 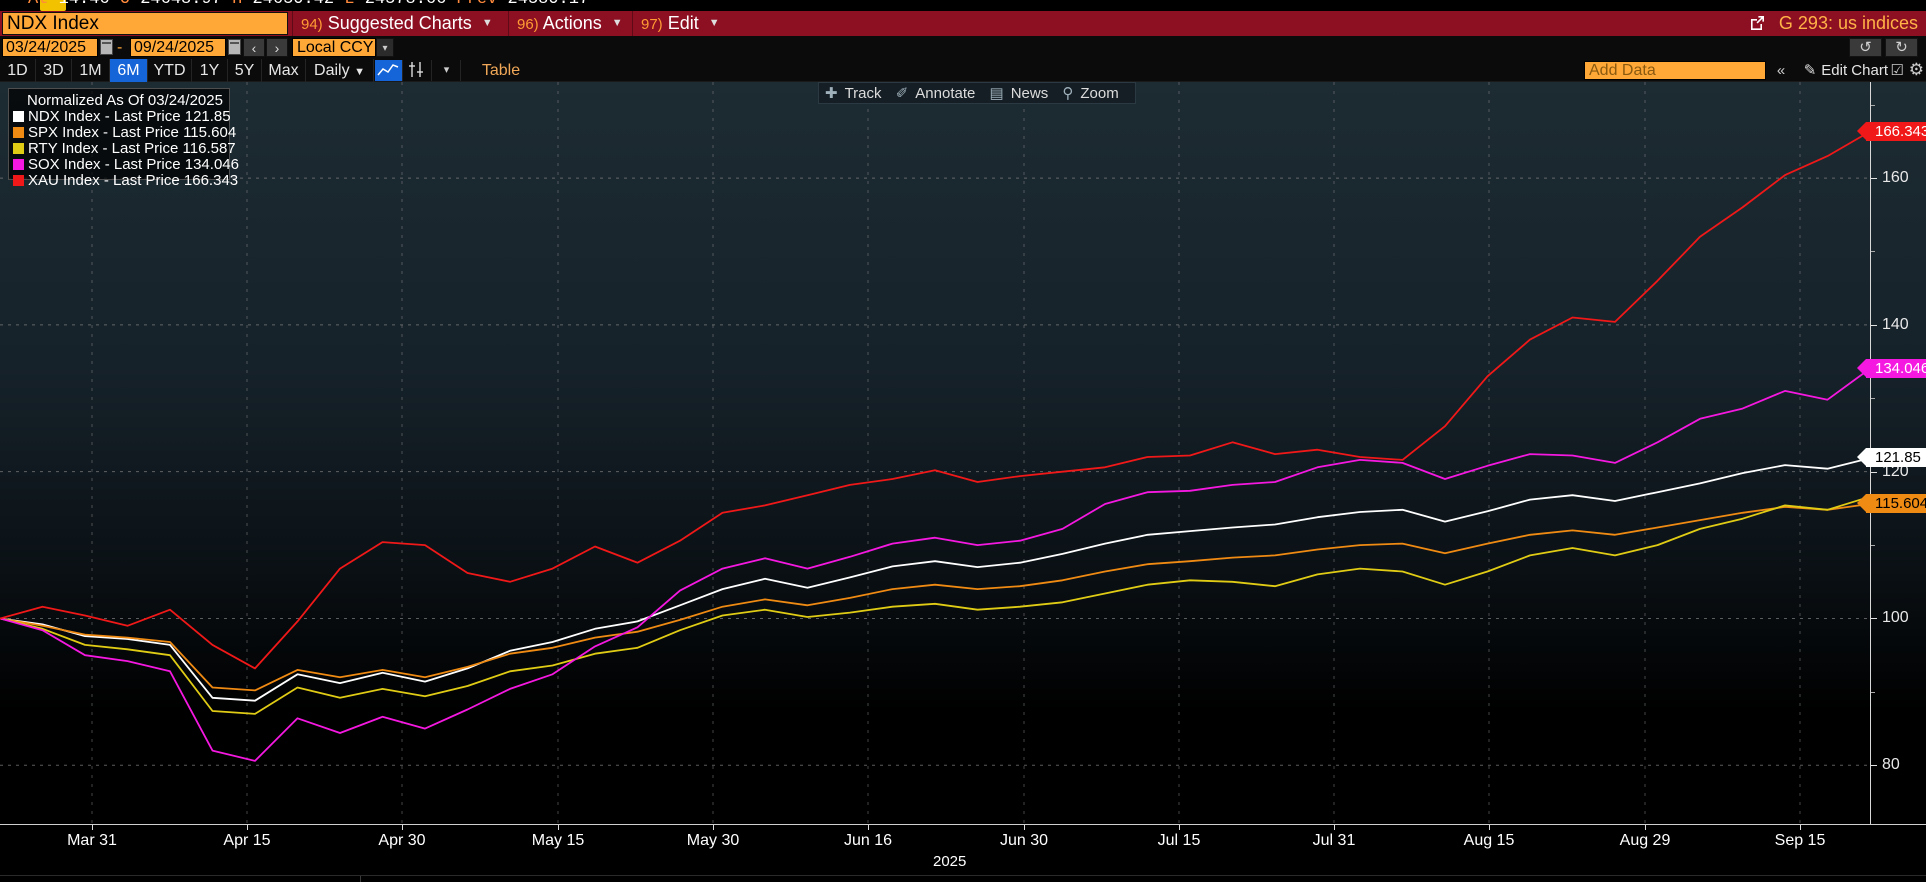 I want to click on period-button-6m: 6M, so click(x=129, y=70).